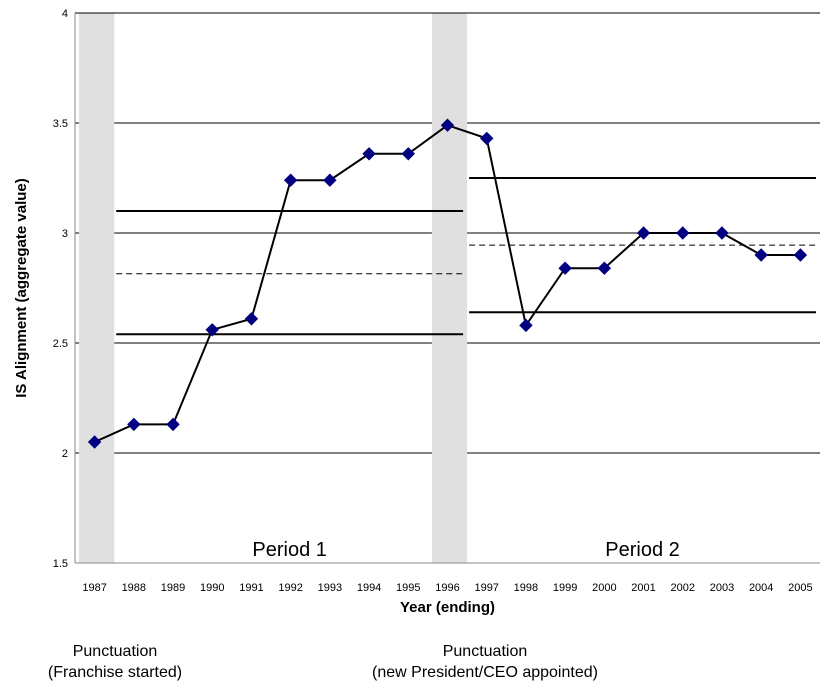 The width and height of the screenshot is (828, 688). I want to click on x-tick-label: 1992, so click(290, 588).